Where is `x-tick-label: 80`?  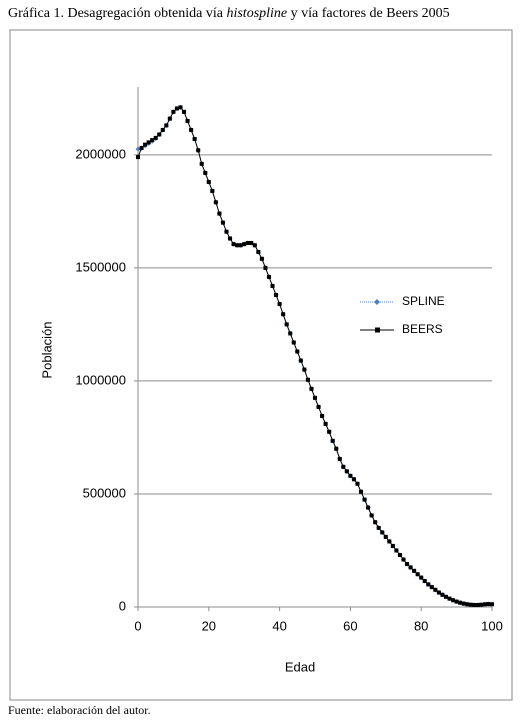 x-tick-label: 80 is located at coordinates (421, 625).